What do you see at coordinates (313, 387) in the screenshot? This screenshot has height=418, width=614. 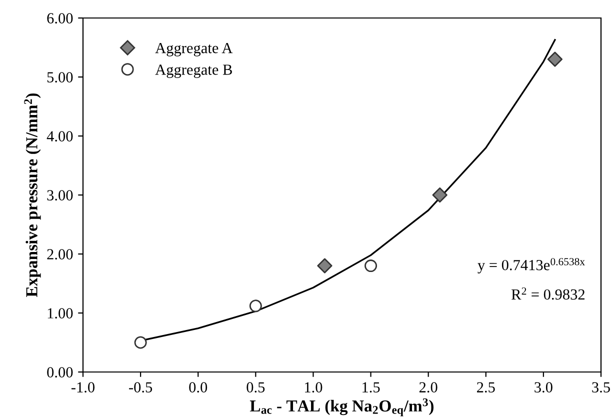 I see `x-tick-label: 1.0` at bounding box center [313, 387].